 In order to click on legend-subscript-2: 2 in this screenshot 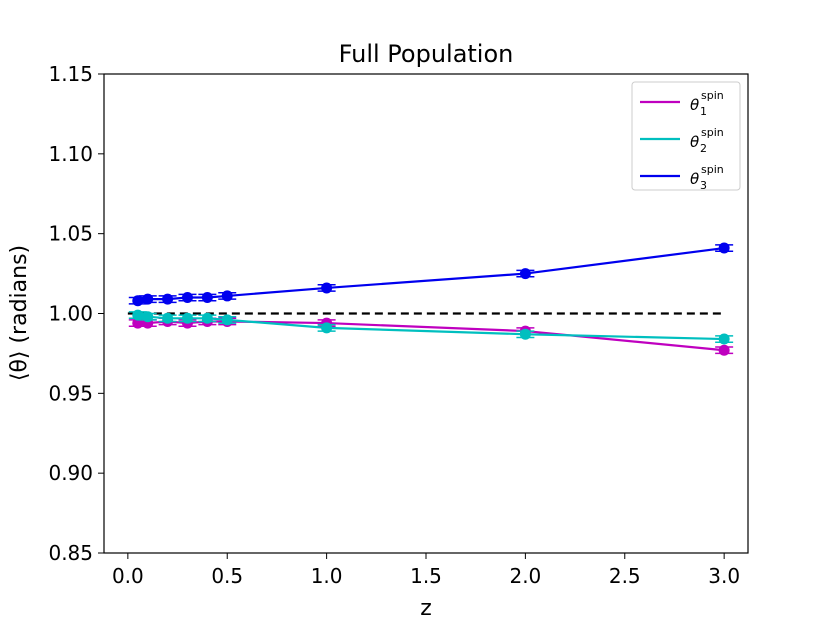, I will do `click(703, 148)`.